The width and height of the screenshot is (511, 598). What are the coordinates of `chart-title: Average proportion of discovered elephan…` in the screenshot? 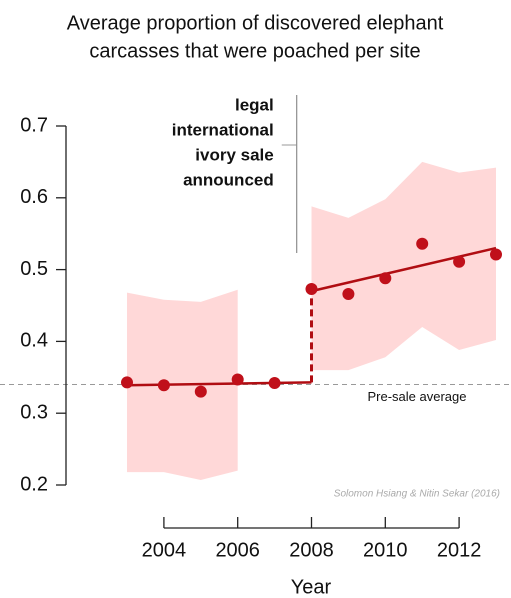 It's located at (255, 23).